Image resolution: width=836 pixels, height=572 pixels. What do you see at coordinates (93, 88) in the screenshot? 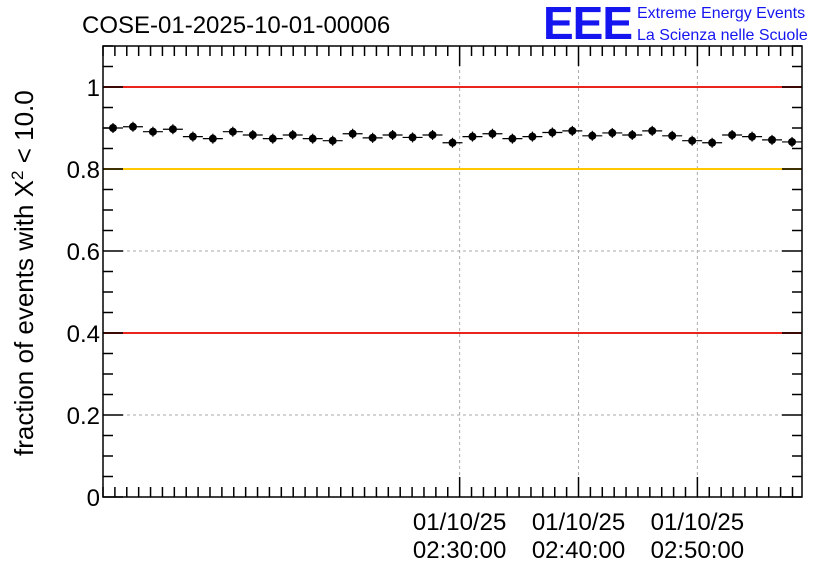
I see `y-tick-label: 1` at bounding box center [93, 88].